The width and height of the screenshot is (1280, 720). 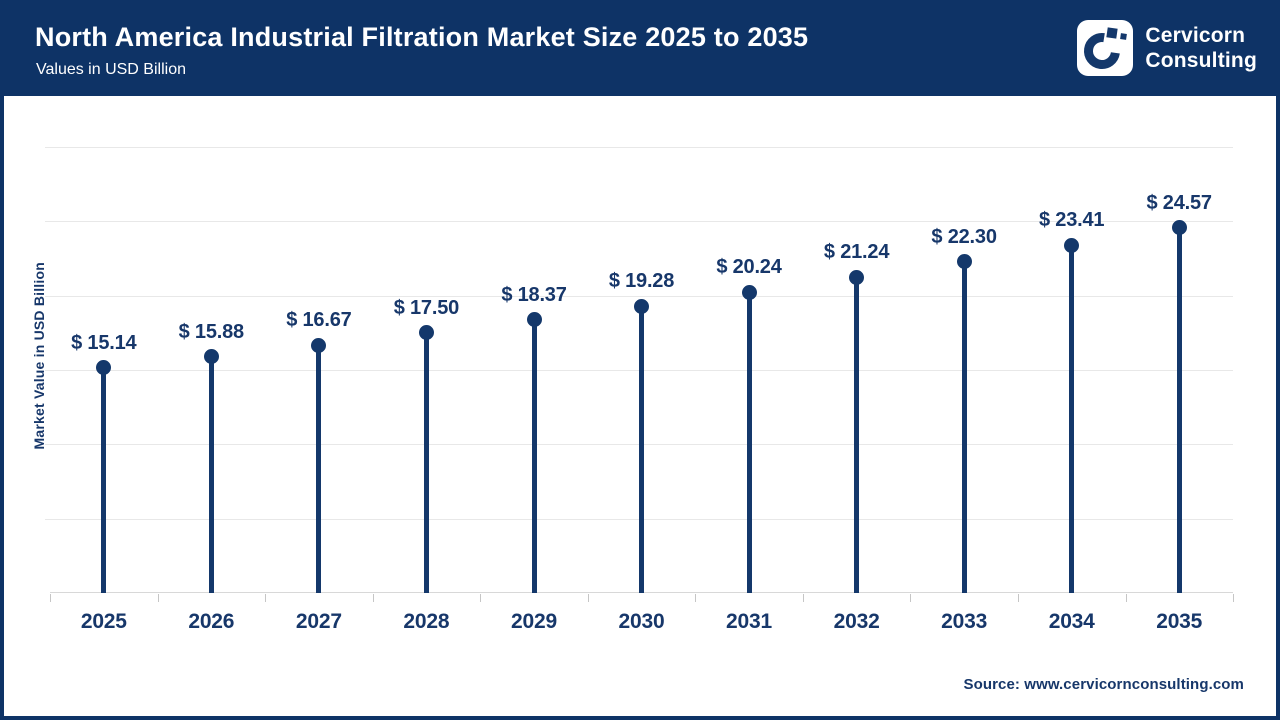 What do you see at coordinates (534, 294) in the screenshot?
I see `data-label: $ 18.37` at bounding box center [534, 294].